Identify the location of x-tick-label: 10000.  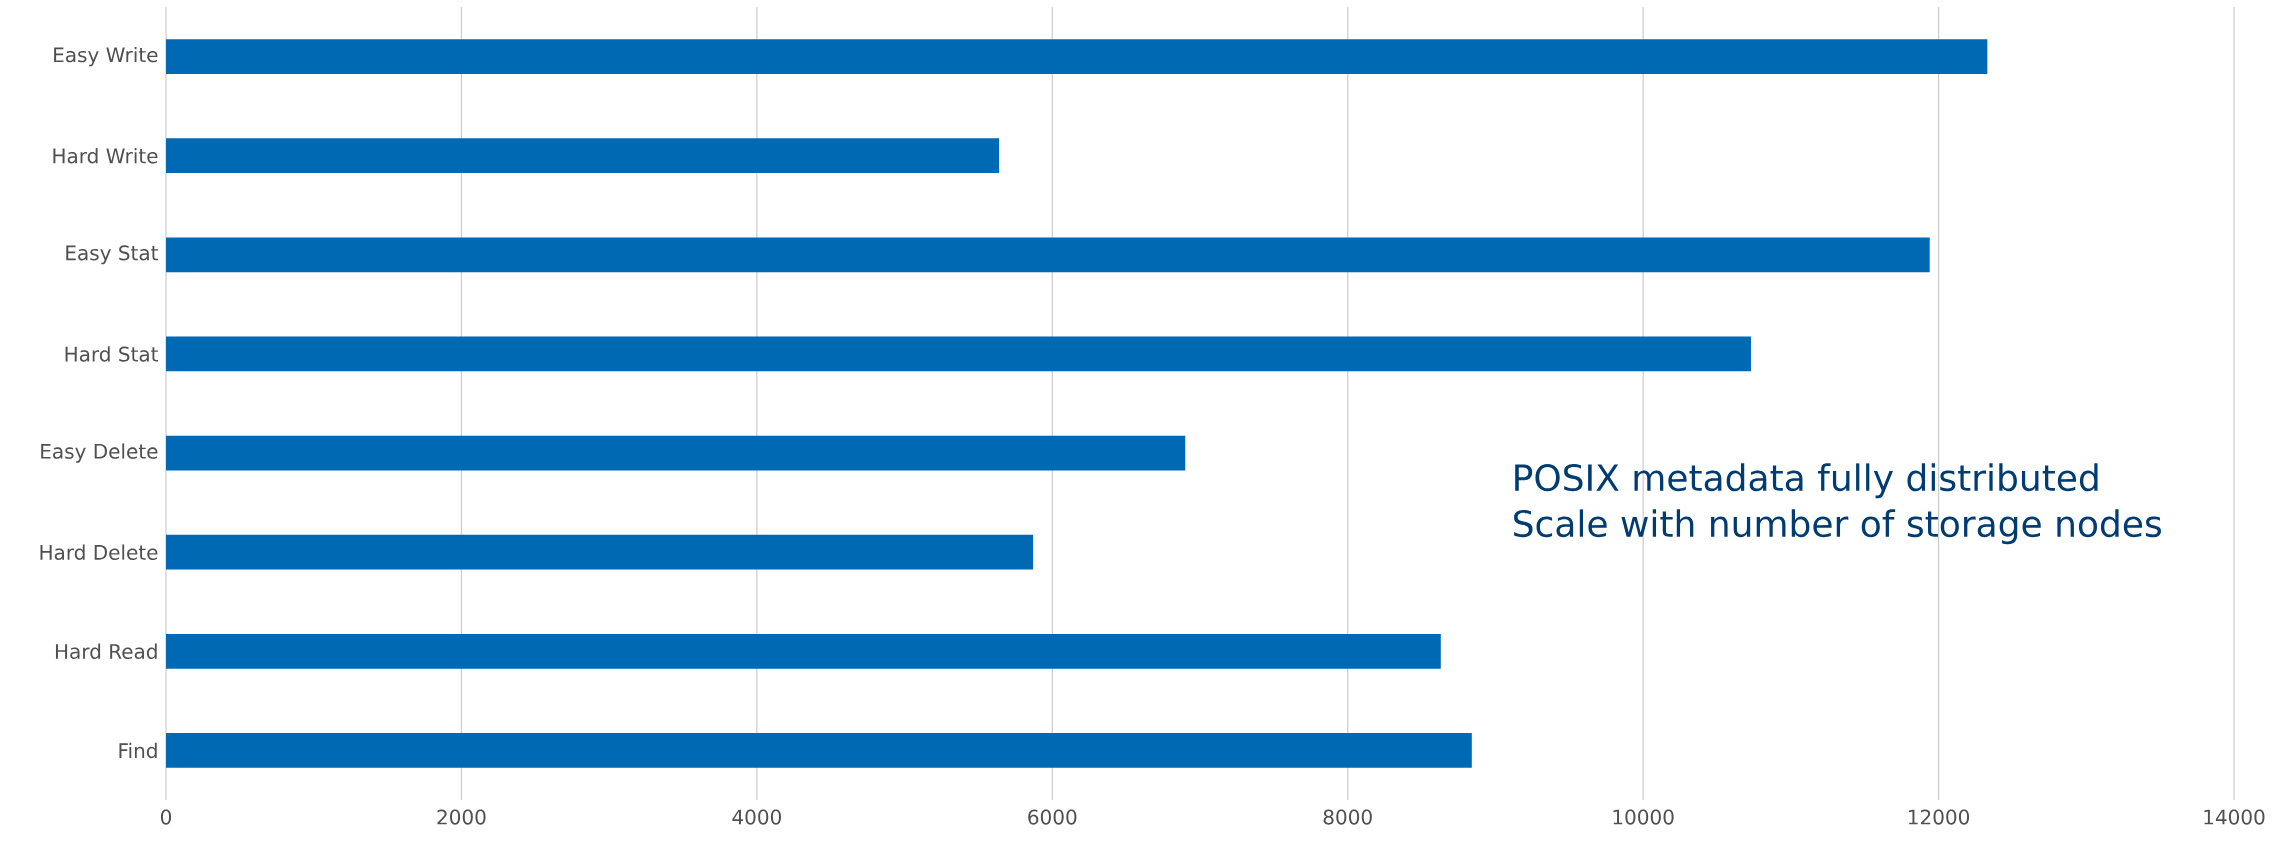
(1643, 817).